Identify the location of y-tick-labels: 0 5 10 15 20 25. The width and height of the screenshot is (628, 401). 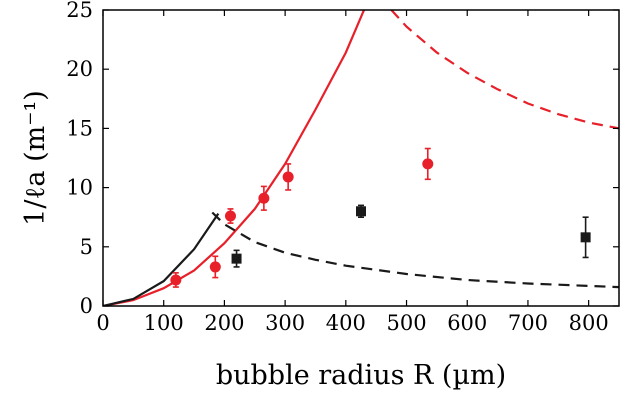
(79, 159).